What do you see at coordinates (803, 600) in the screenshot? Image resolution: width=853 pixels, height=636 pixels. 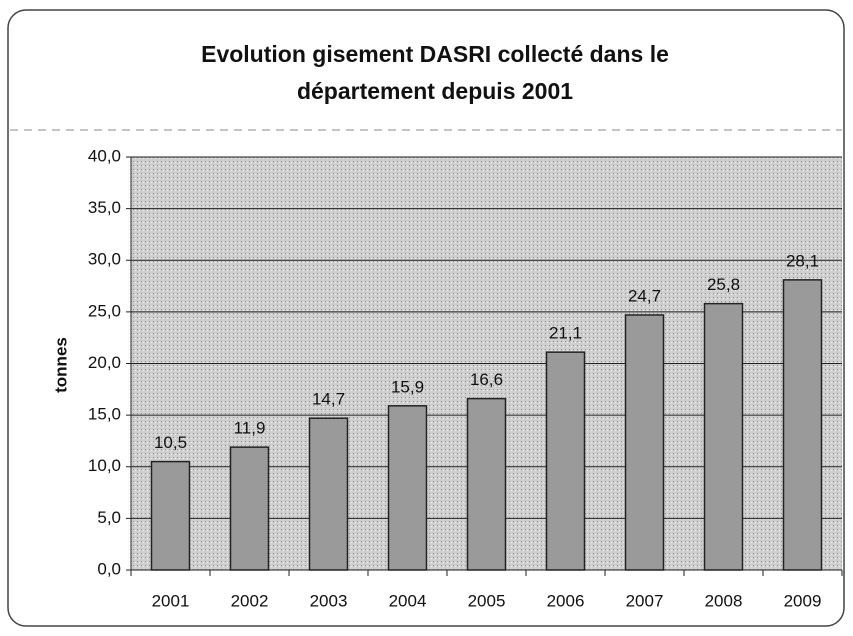 I see `x-tick-label: 2009` at bounding box center [803, 600].